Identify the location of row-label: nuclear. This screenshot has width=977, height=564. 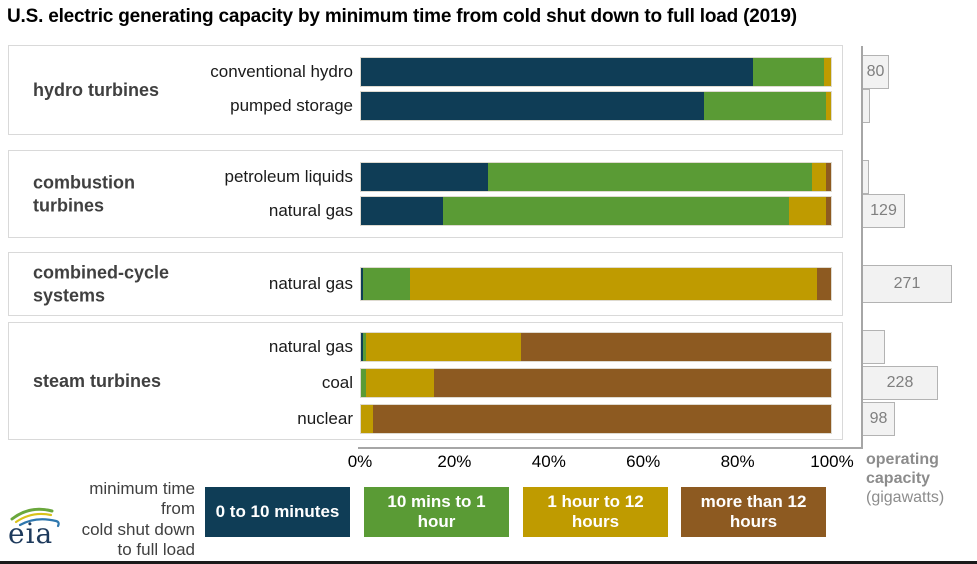
(325, 418).